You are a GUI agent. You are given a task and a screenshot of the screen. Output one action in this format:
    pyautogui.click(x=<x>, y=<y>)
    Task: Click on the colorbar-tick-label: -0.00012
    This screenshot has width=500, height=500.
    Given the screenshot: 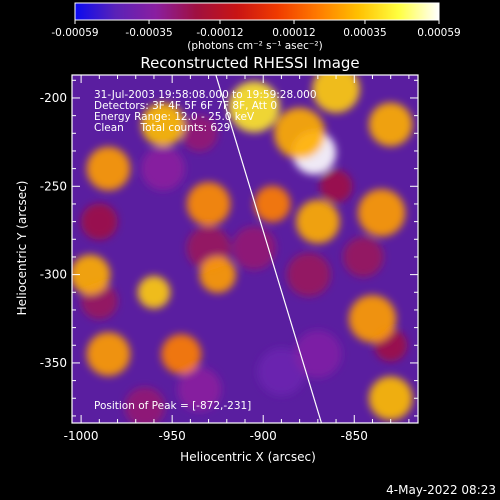 What is the action you would take?
    pyautogui.click(x=219, y=33)
    